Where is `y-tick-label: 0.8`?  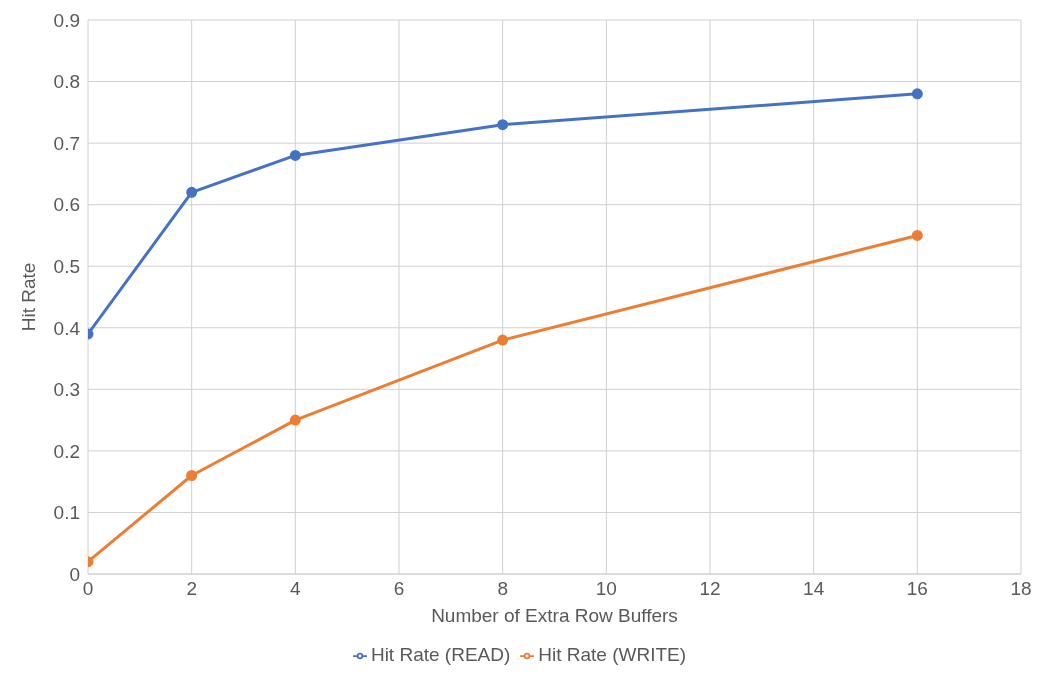
y-tick-label: 0.8 is located at coordinates (66, 82).